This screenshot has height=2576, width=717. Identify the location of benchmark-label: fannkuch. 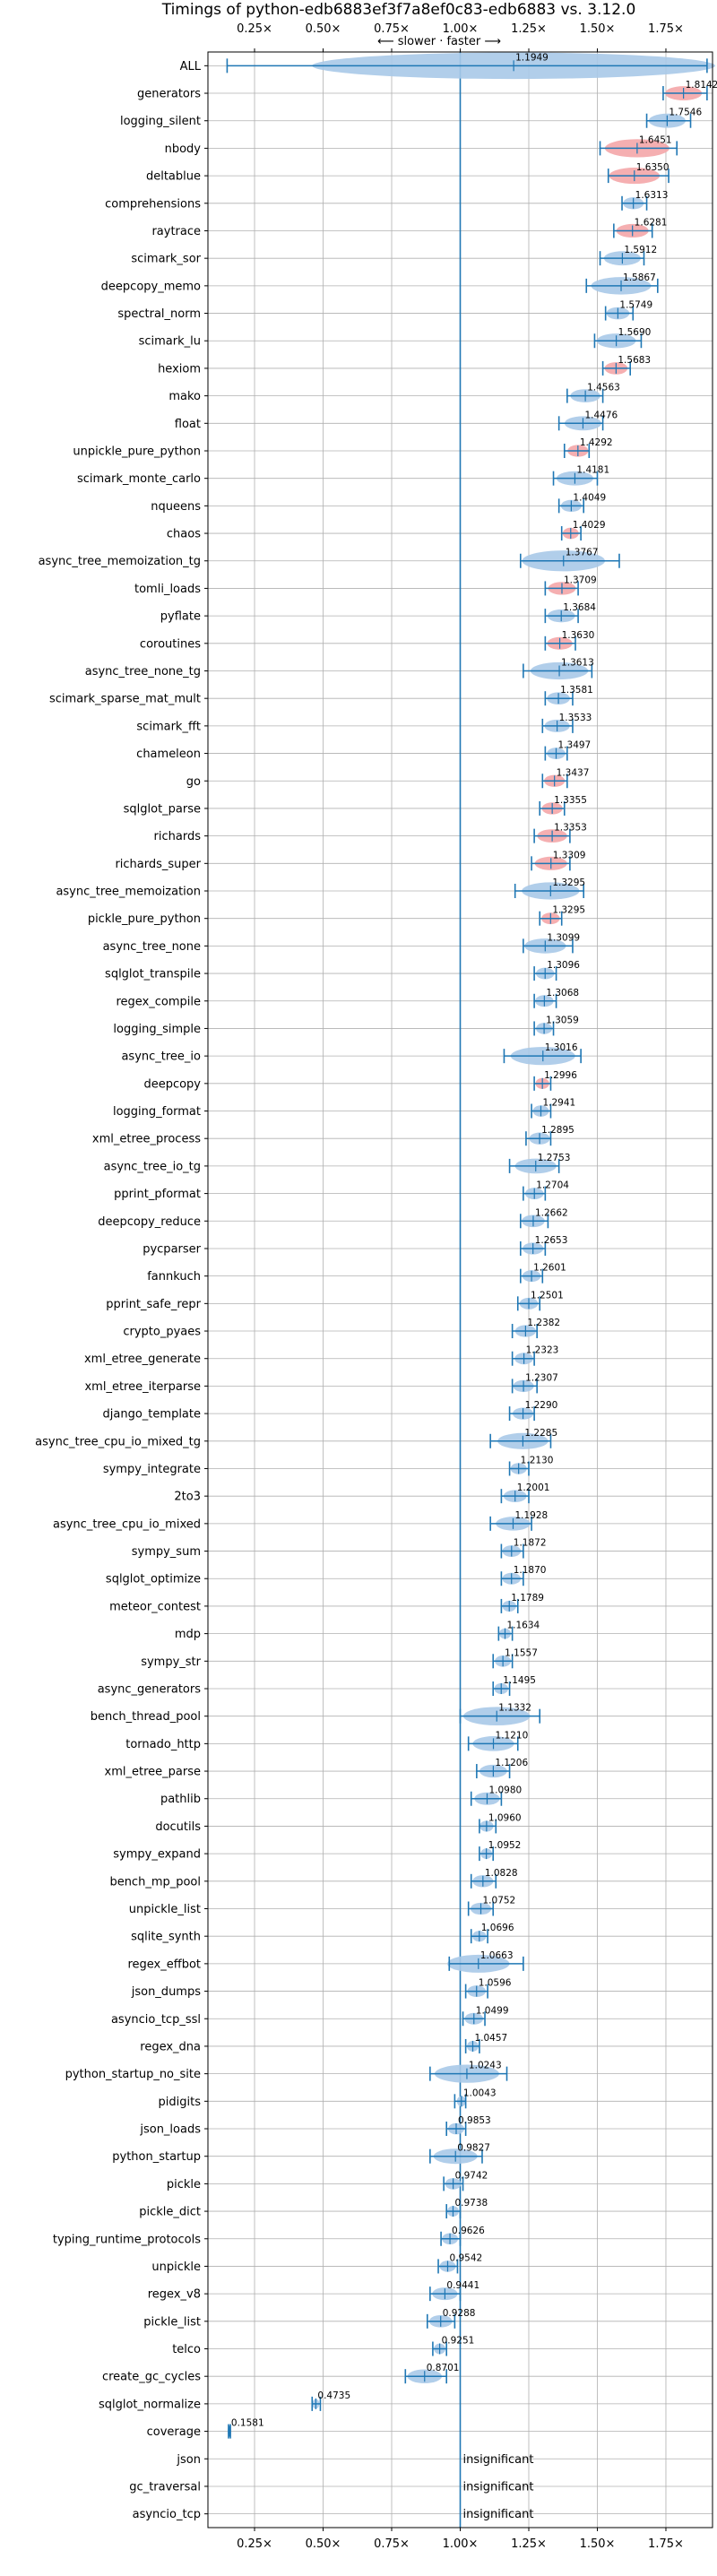
(174, 1277).